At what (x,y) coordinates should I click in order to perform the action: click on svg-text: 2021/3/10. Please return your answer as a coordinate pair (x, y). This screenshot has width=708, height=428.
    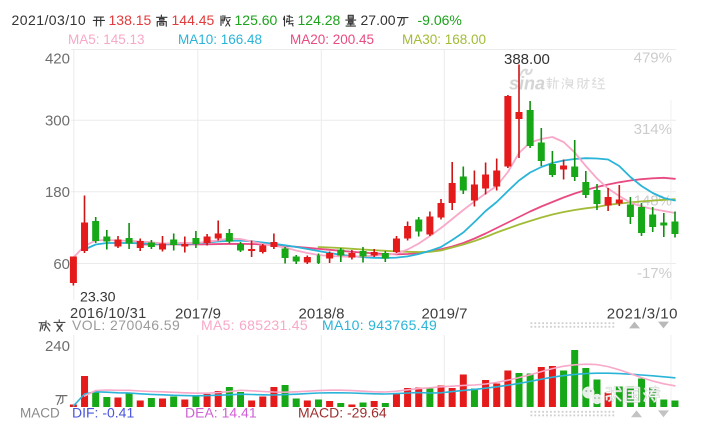
    Looking at the image, I should click on (642, 314).